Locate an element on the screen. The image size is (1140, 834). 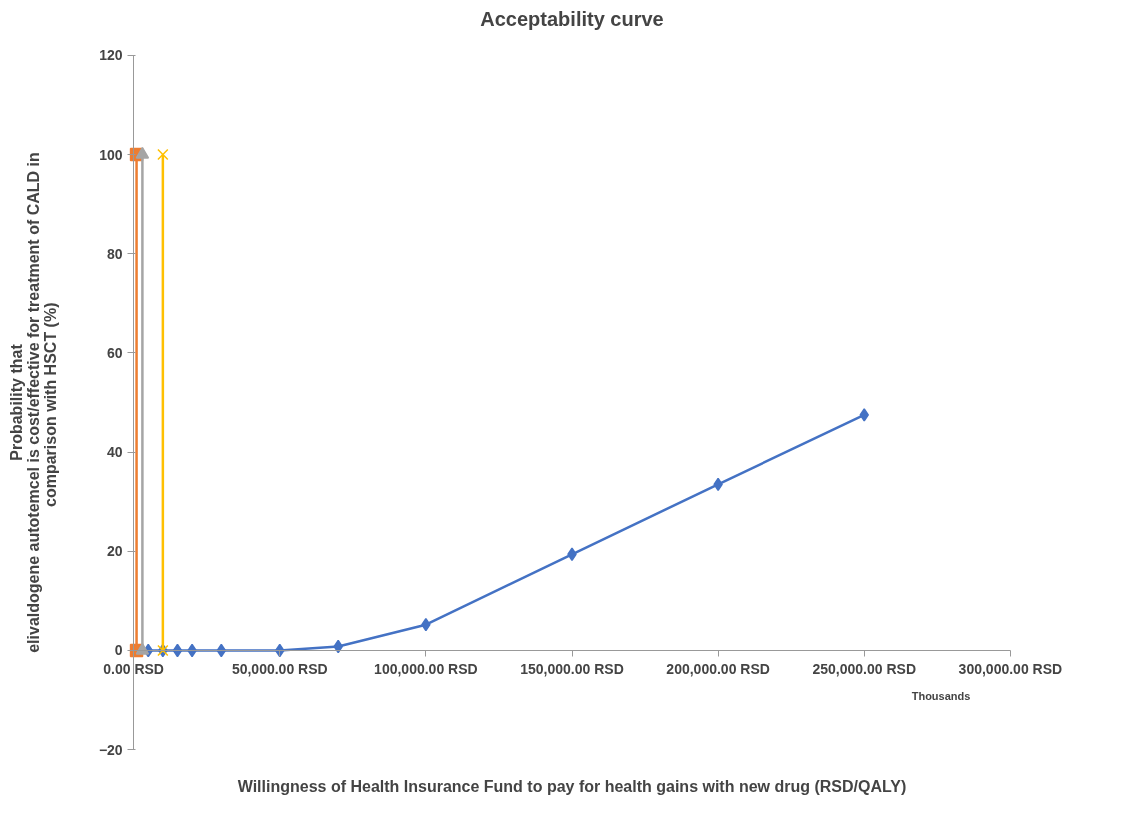
y-axis-title: Probability that elivaldogene autotemcel is cost/effective for treatment of CALD in comparison with HSCT (%) is located at coordinates (33, 402).